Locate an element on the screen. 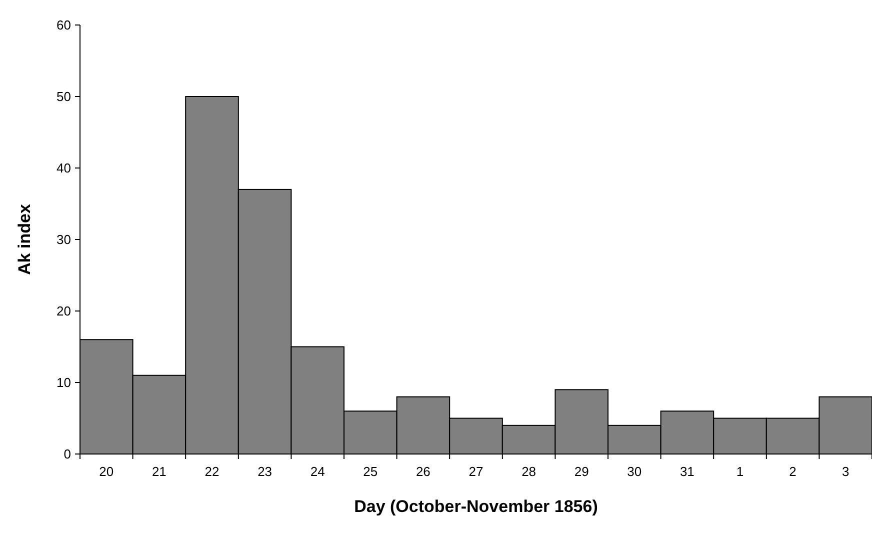 The image size is (880, 538). x-axis-title: Day (October-November 1856) is located at coordinates (476, 506).